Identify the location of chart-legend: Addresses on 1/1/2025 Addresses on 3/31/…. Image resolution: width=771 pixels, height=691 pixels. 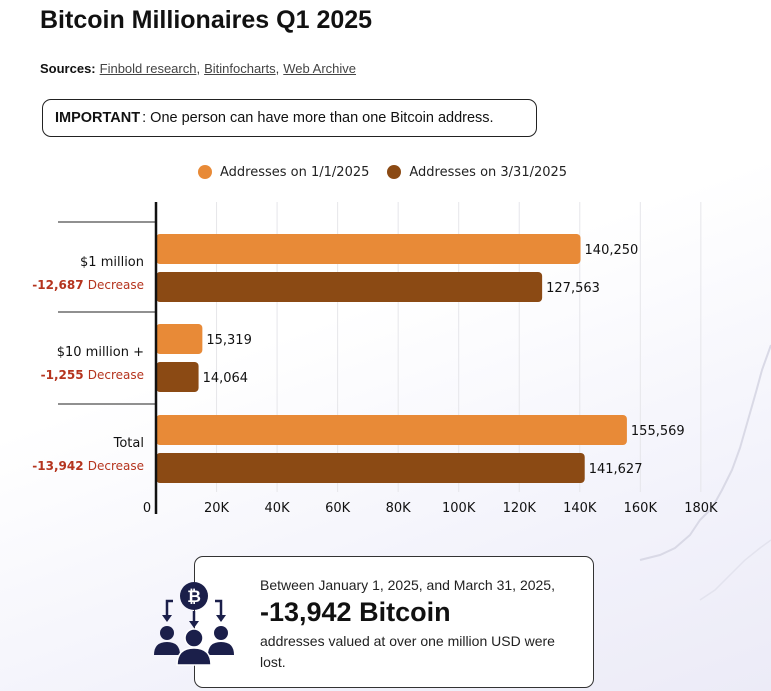
(391, 172).